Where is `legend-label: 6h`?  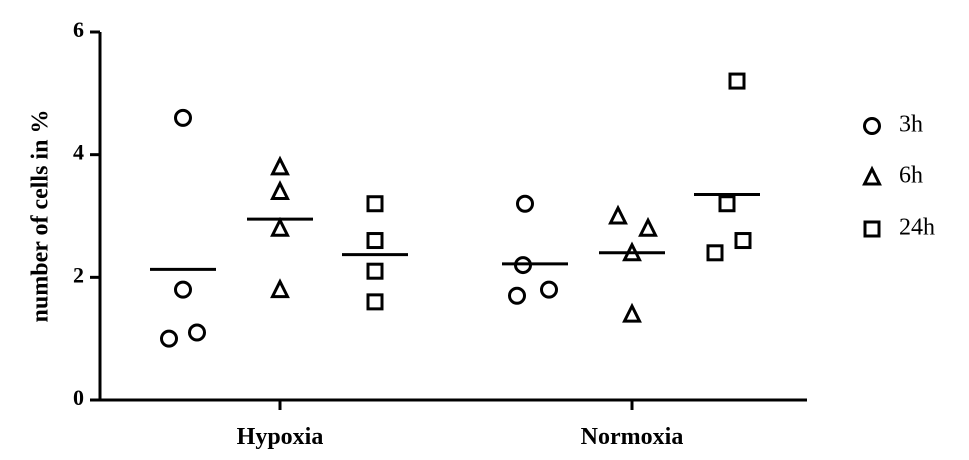
legend-label: 6h is located at coordinates (911, 176).